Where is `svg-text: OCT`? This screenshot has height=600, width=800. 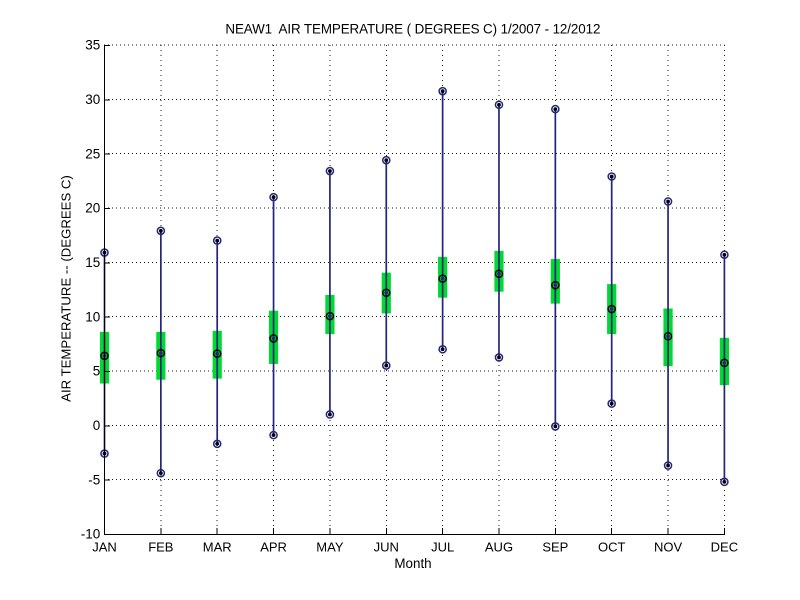 svg-text: OCT is located at coordinates (612, 547).